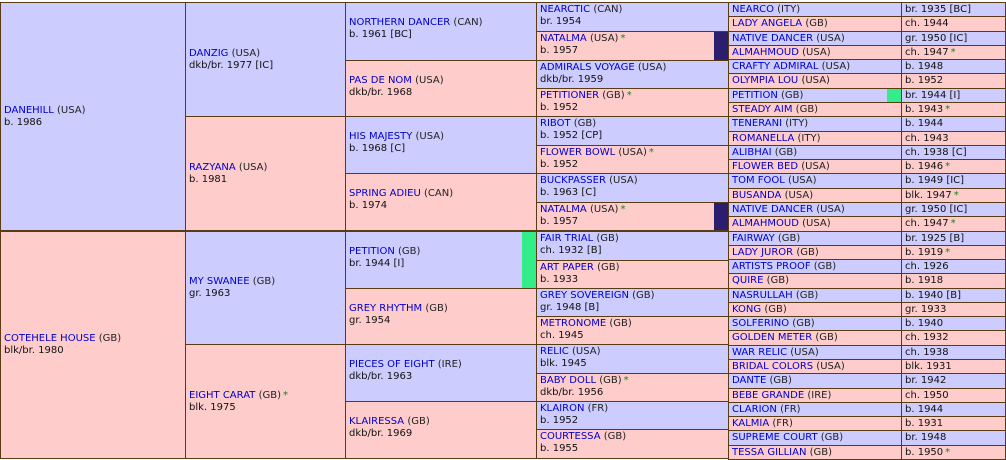 The image size is (1006, 460). Describe the element at coordinates (568, 192) in the screenshot. I see `horse-info: b. 1963 [C]` at that location.